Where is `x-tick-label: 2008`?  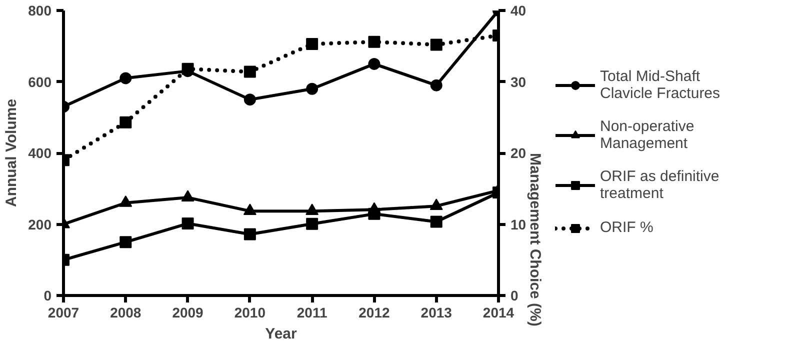 x-tick-label: 2008 is located at coordinates (126, 312).